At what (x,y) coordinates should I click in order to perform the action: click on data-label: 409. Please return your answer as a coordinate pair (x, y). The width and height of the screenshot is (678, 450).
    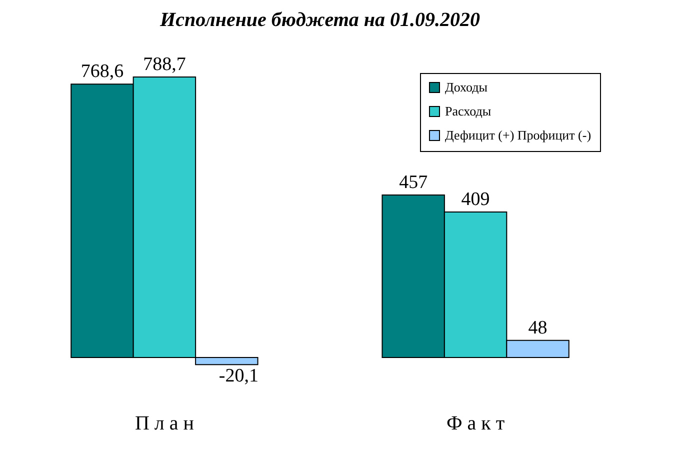
    Looking at the image, I should click on (475, 199).